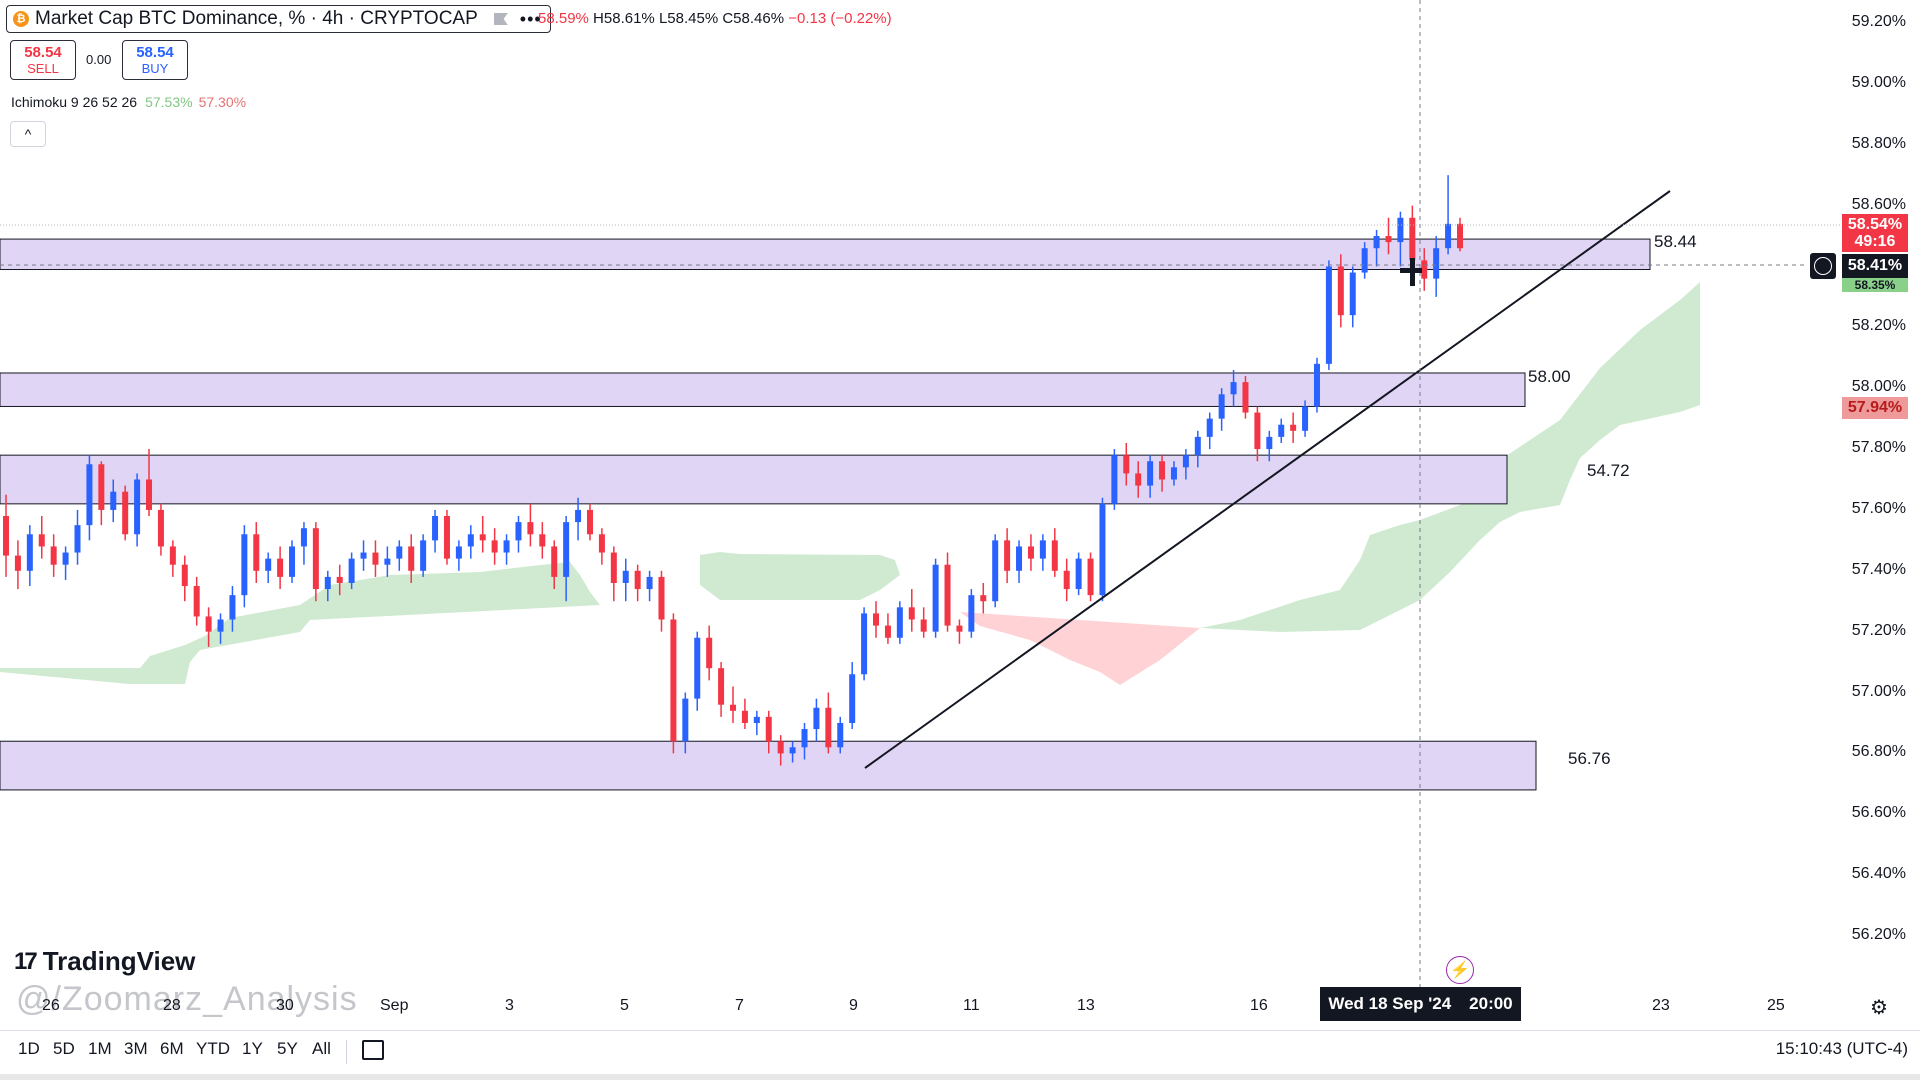 The width and height of the screenshot is (1920, 1080). What do you see at coordinates (172, 1005) in the screenshot?
I see `time-axis-label: 28` at bounding box center [172, 1005].